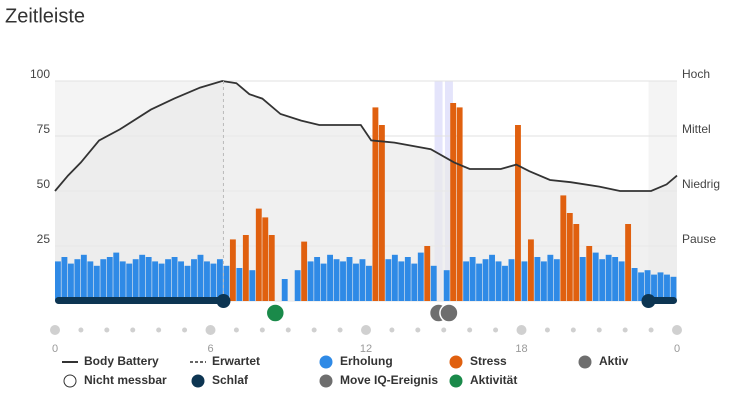 Image resolution: width=730 pixels, height=405 pixels. I want to click on y2-tick-label: Niedrig, so click(701, 184).